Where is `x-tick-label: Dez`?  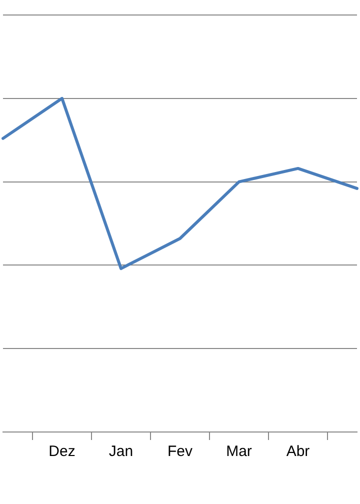
x-tick-label: Dez is located at coordinates (62, 451).